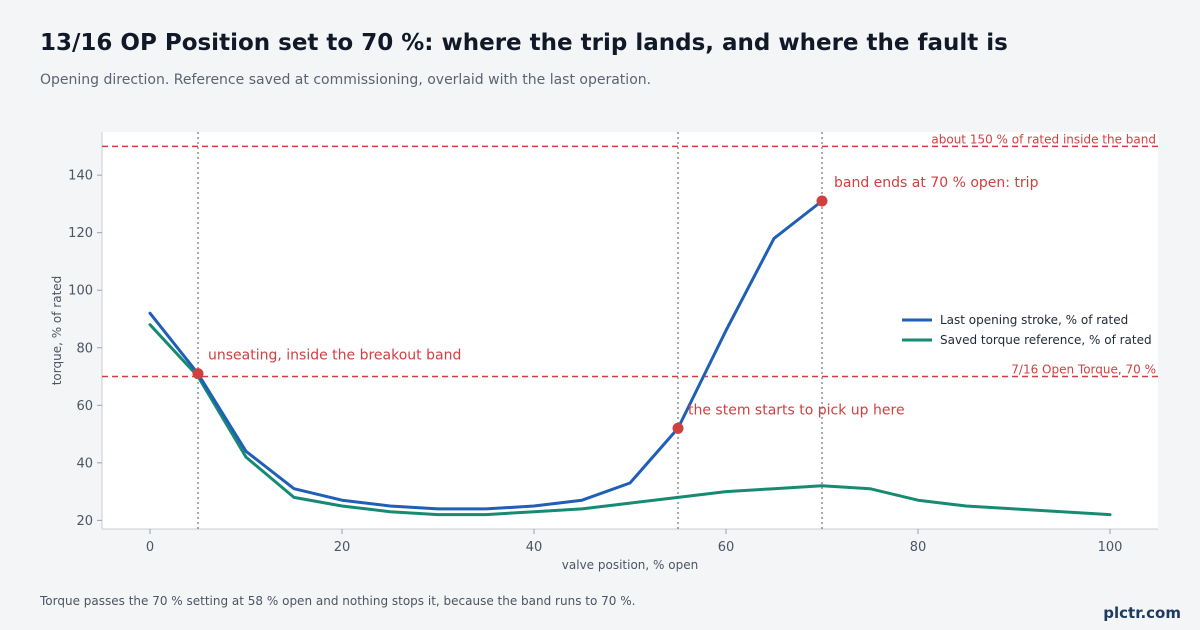  I want to click on y-tick-label: 140, so click(80, 176).